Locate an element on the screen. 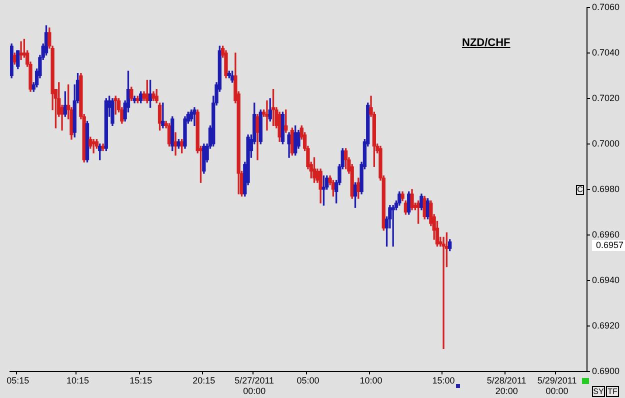 The image size is (625, 398). x-tick-label: 10:00 is located at coordinates (371, 380).